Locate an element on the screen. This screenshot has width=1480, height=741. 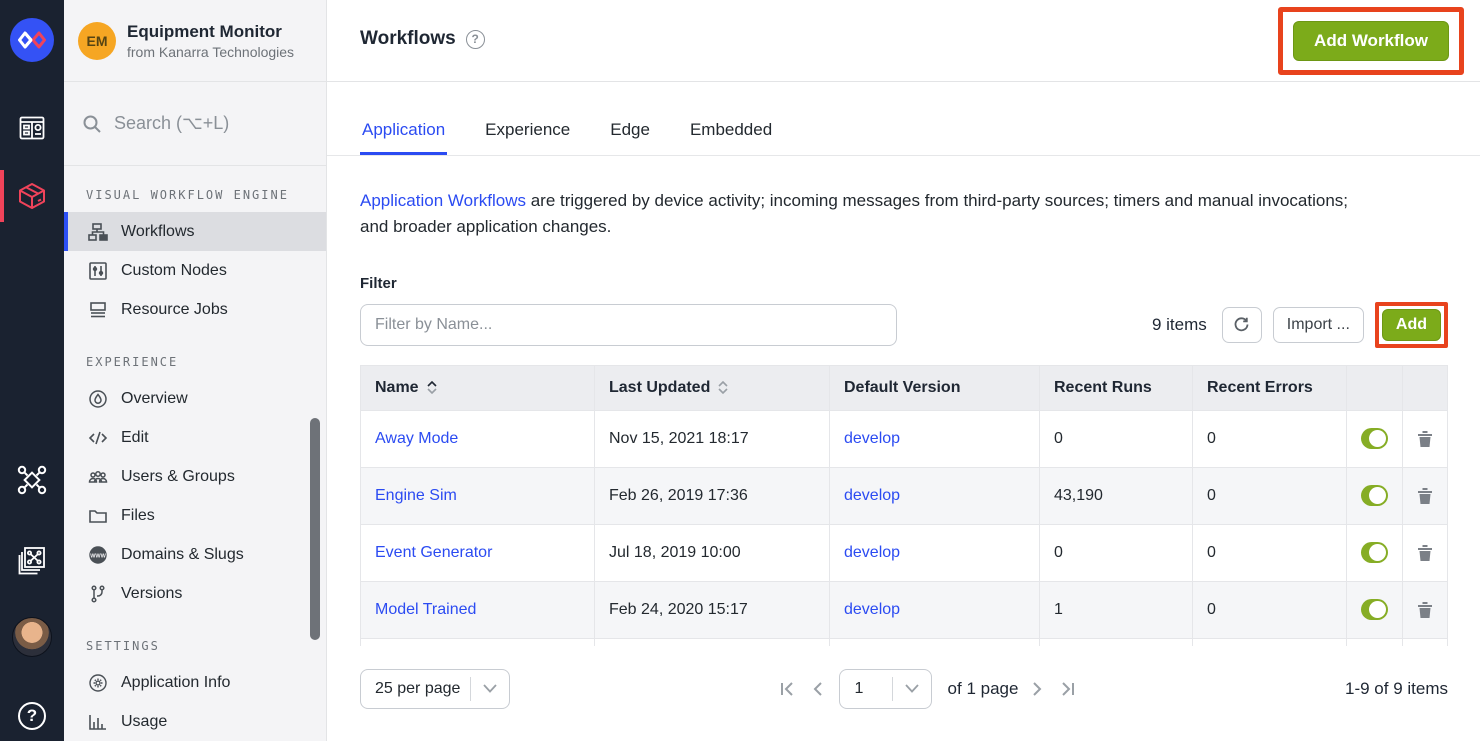
recent-runs-cell: 43,190 is located at coordinates (1116, 495).